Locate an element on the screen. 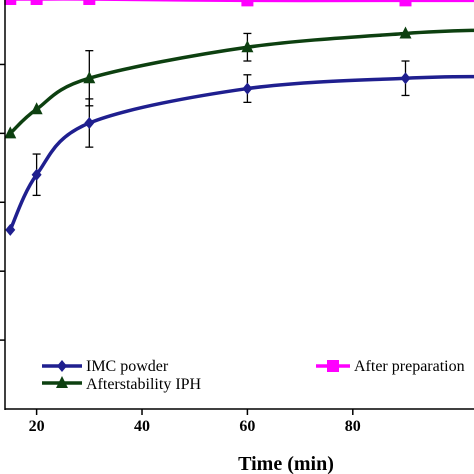  legend-entry-afterstability-iph: Afterstability IPH is located at coordinates (122, 384).